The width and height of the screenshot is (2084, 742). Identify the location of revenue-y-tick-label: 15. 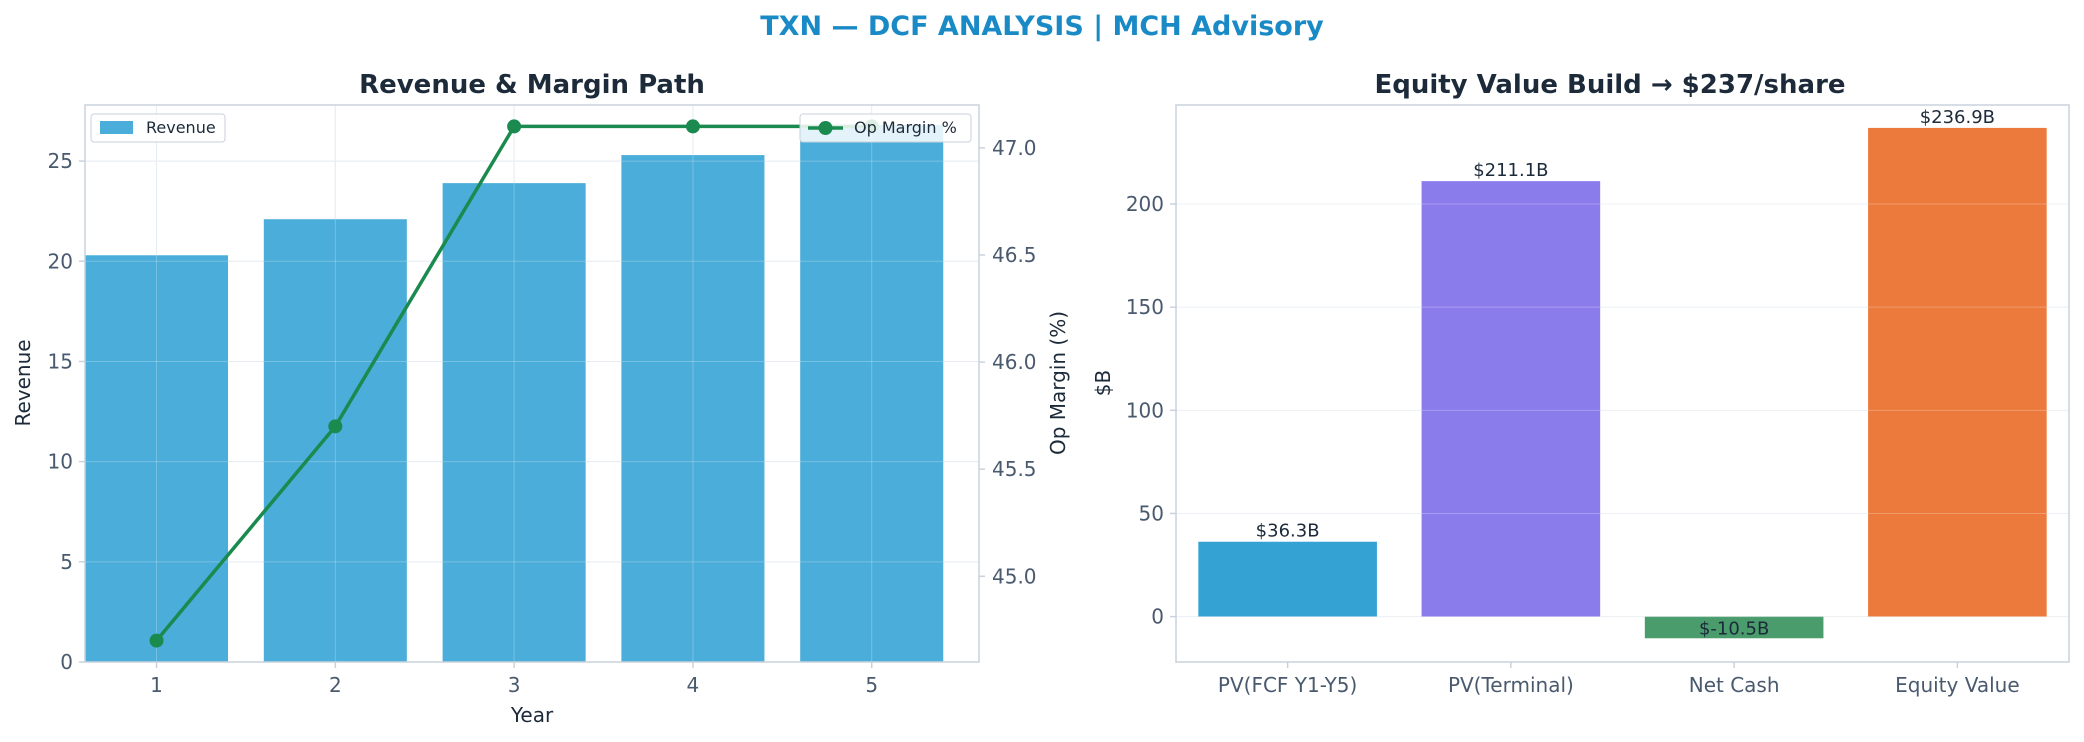
(60, 361).